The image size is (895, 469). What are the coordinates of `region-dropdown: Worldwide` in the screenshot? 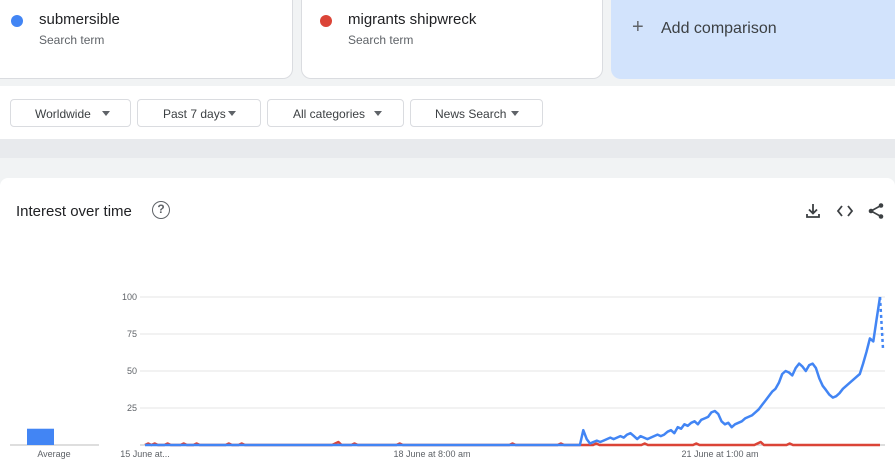 It's located at (70, 113).